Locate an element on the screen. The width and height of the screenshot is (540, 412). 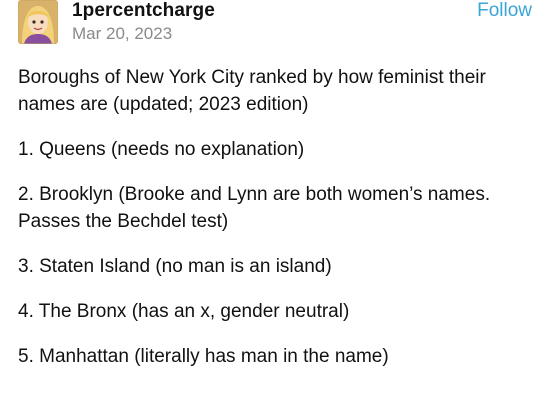
list-item: 3. Staten Island (no man is an island) is located at coordinates (175, 266).